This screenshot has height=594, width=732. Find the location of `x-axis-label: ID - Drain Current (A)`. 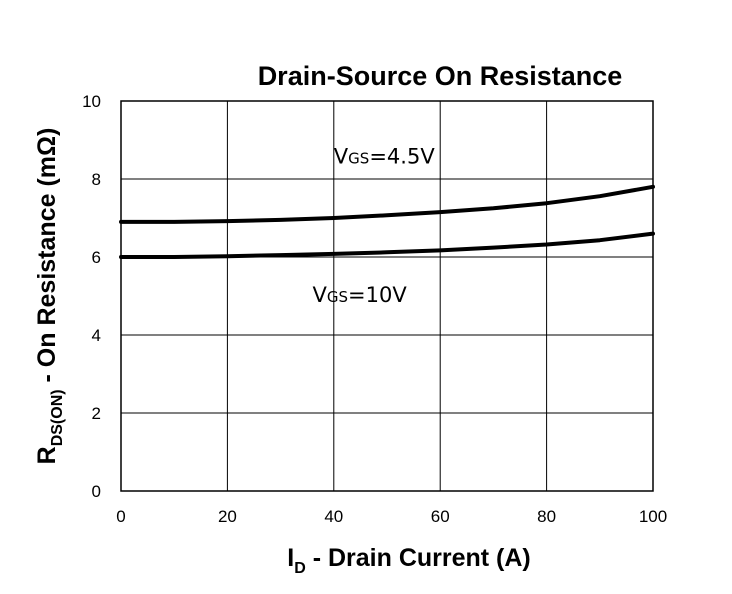

x-axis-label: ID - Drain Current (A) is located at coordinates (409, 560).